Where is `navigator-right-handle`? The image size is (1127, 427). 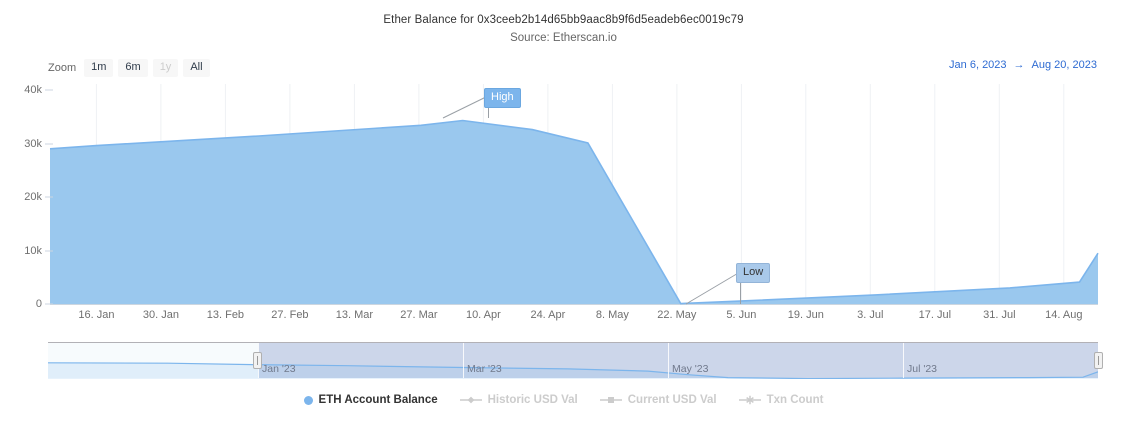 navigator-right-handle is located at coordinates (1098, 360).